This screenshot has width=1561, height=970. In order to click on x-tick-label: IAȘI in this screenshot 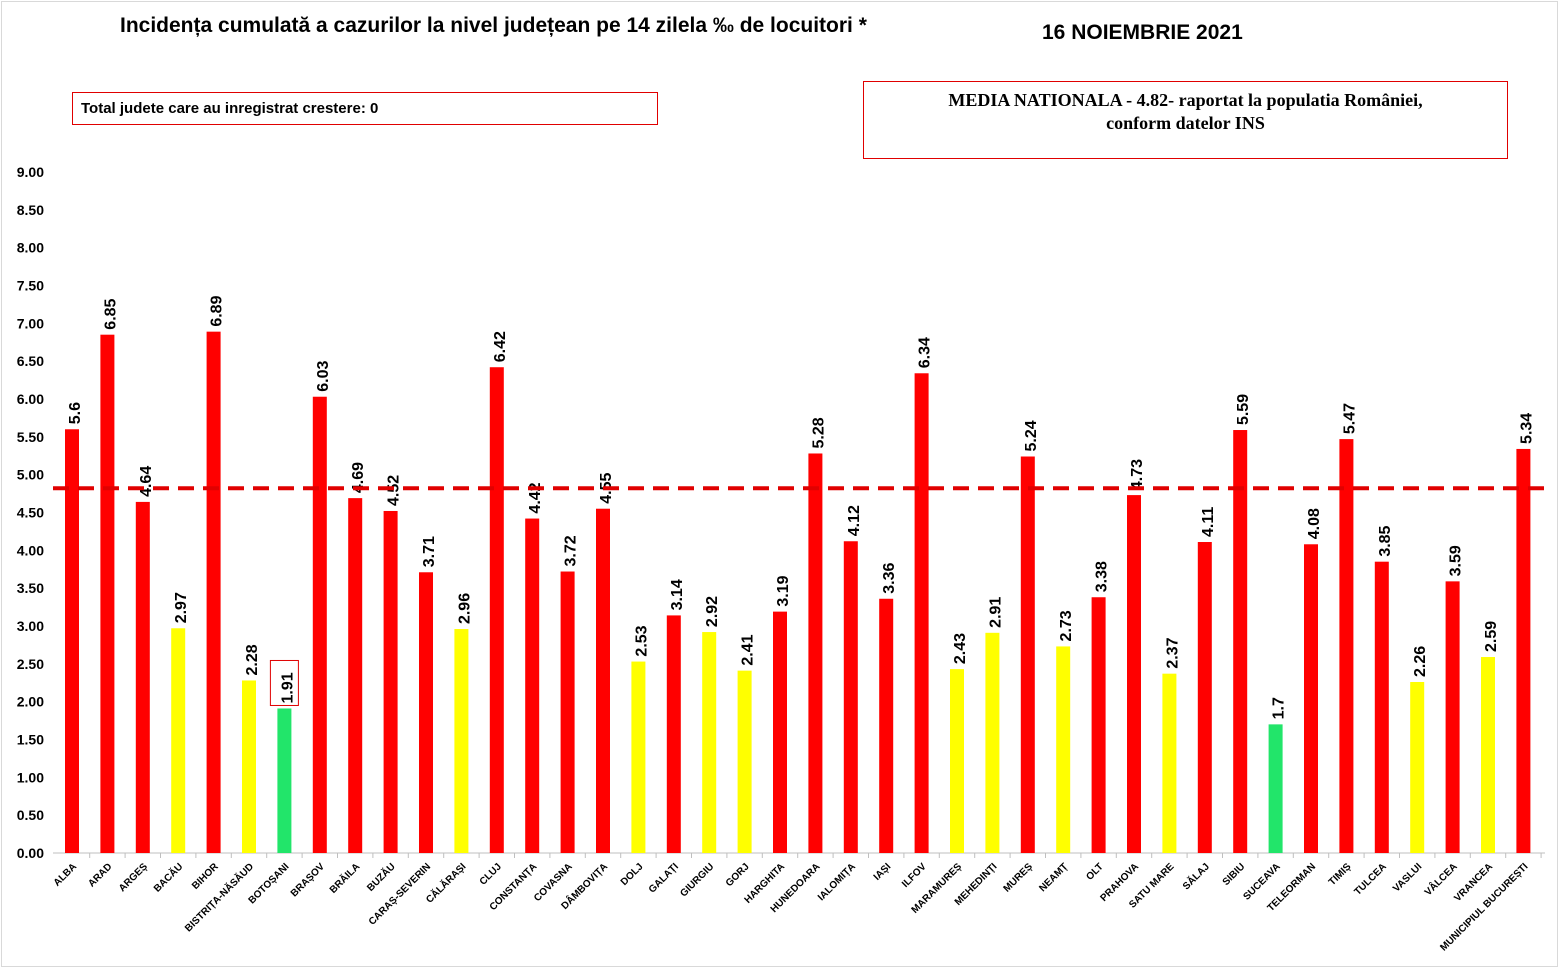, I will do `click(883, 872)`.